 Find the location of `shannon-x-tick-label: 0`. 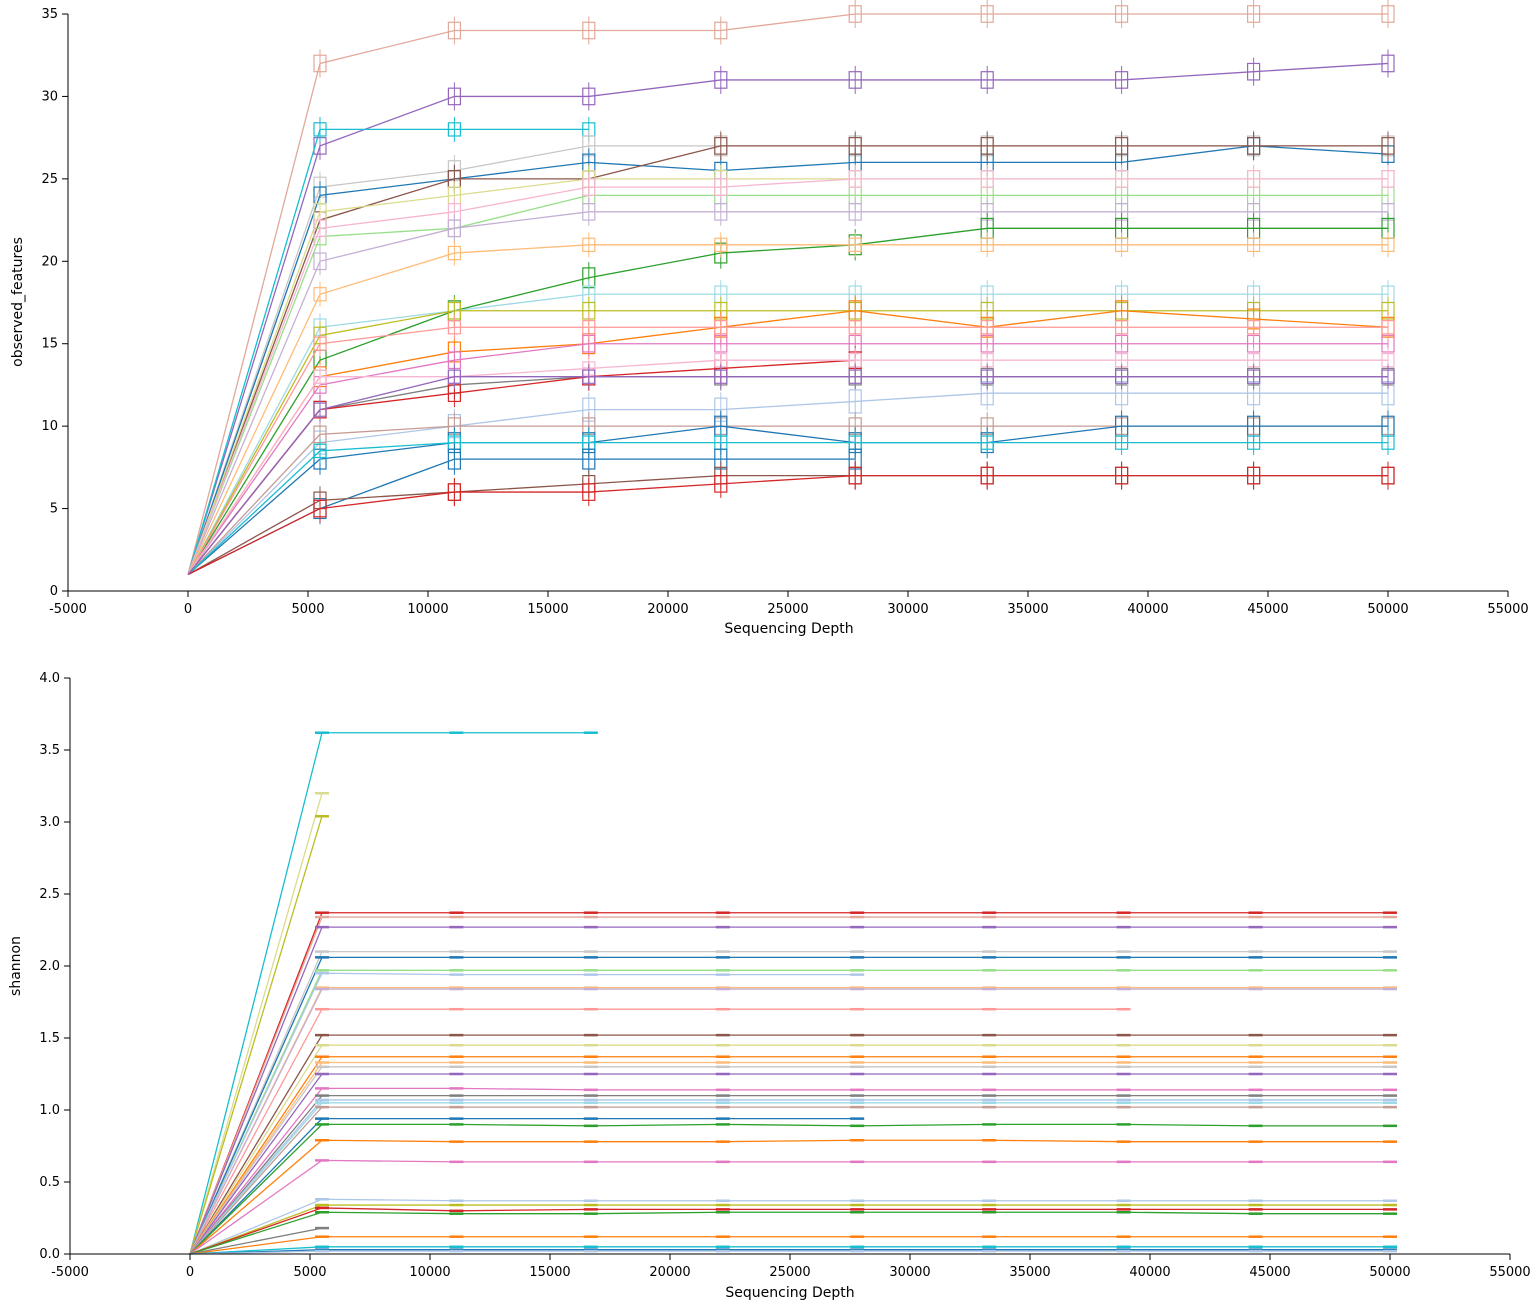

shannon-x-tick-label: 0 is located at coordinates (190, 1272).